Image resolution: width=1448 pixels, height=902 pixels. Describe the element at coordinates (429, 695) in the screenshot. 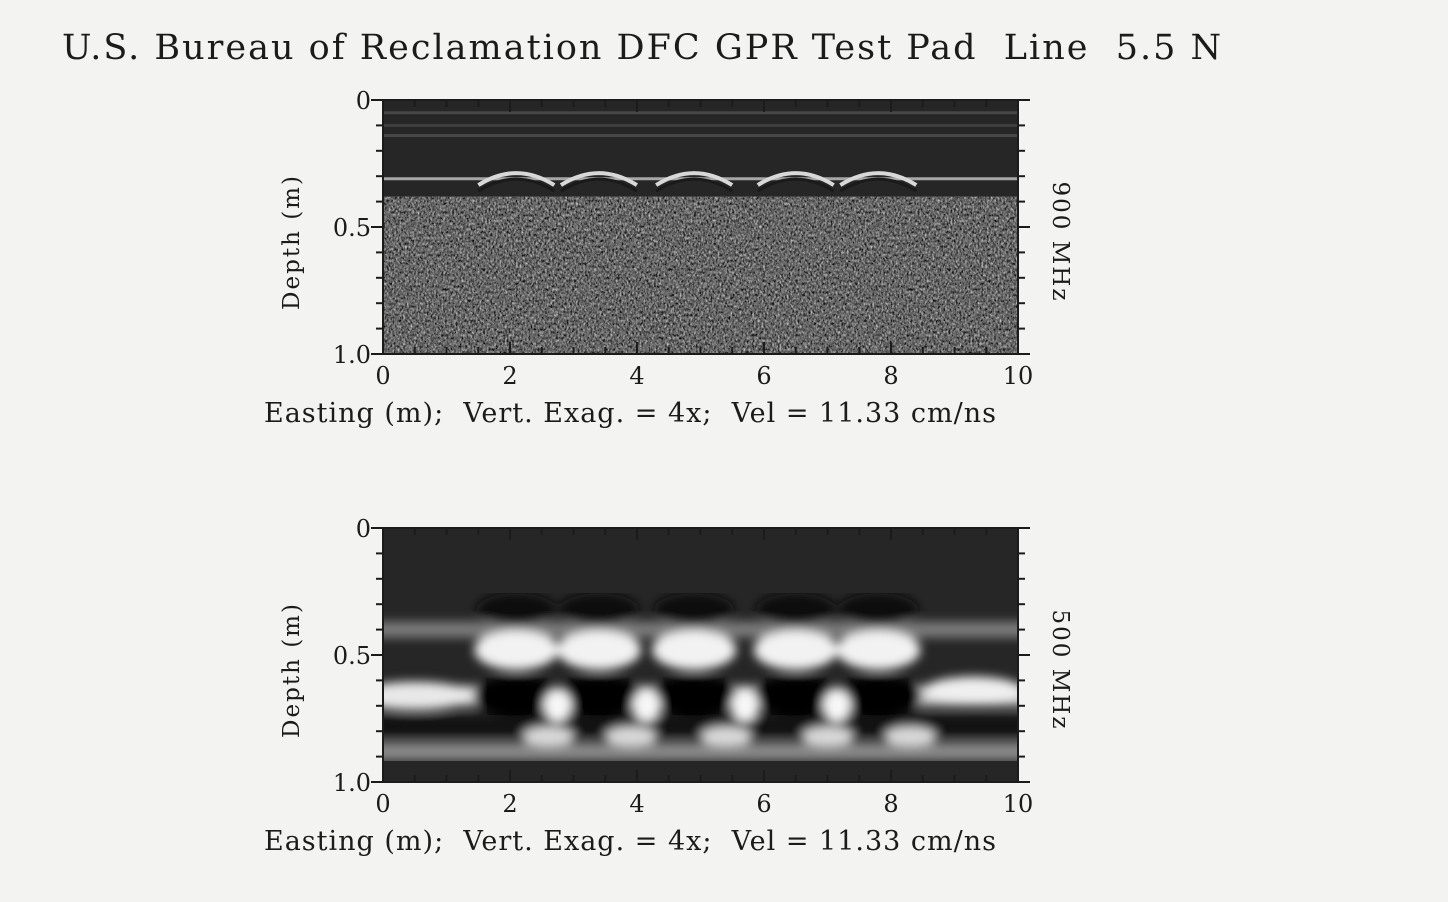

I see `edge-lobe-left` at that location.